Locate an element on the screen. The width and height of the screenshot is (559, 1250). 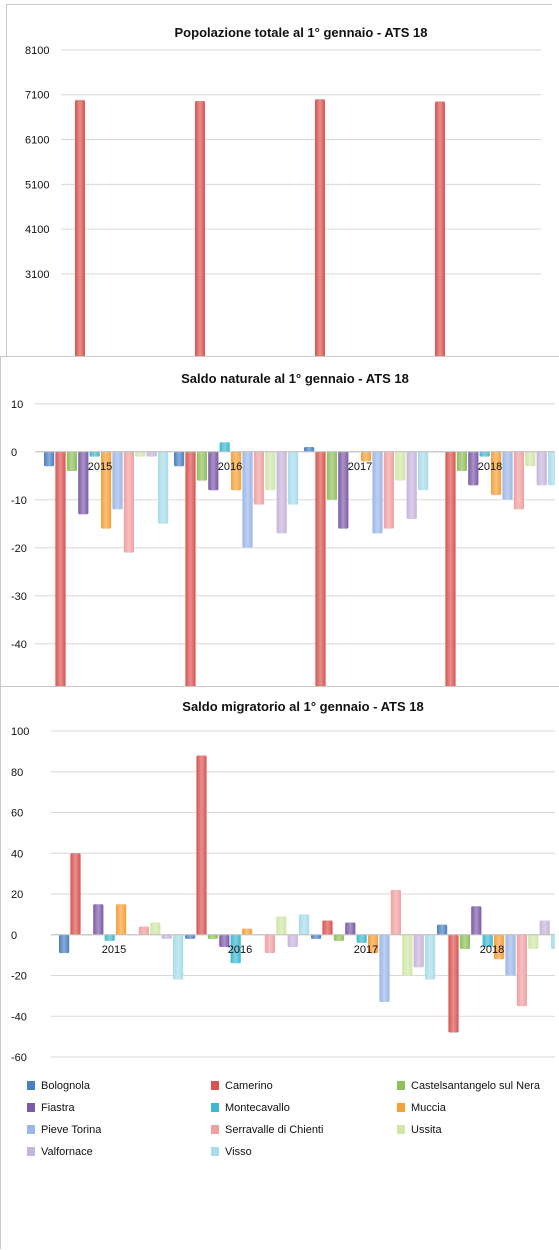
y-tick-label: -60 is located at coordinates (19, 1058).